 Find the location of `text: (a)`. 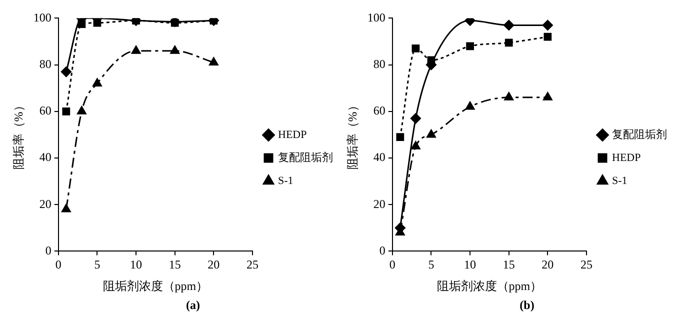

text: (a) is located at coordinates (193, 305).